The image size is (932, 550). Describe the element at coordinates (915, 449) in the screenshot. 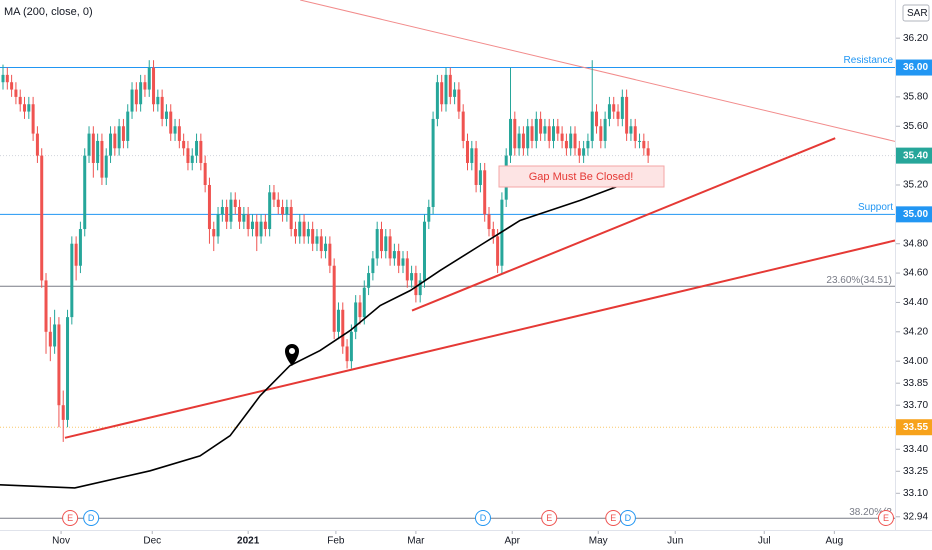

I see `y-tick-label: 33.40` at that location.